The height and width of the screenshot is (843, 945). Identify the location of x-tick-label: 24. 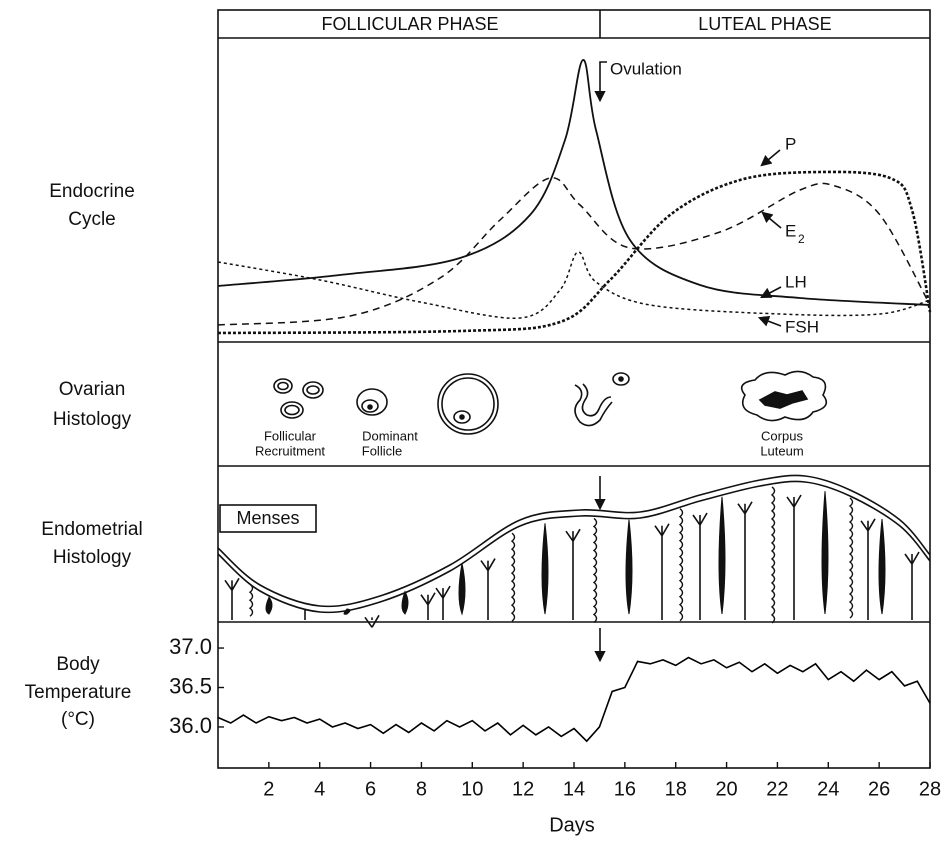
(828, 789).